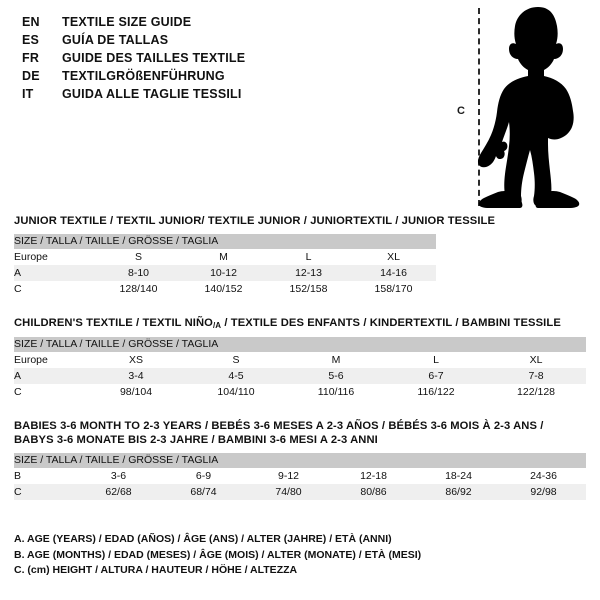 The width and height of the screenshot is (600, 600). Describe the element at coordinates (461, 111) in the screenshot. I see `height-measure-label: C` at that location.